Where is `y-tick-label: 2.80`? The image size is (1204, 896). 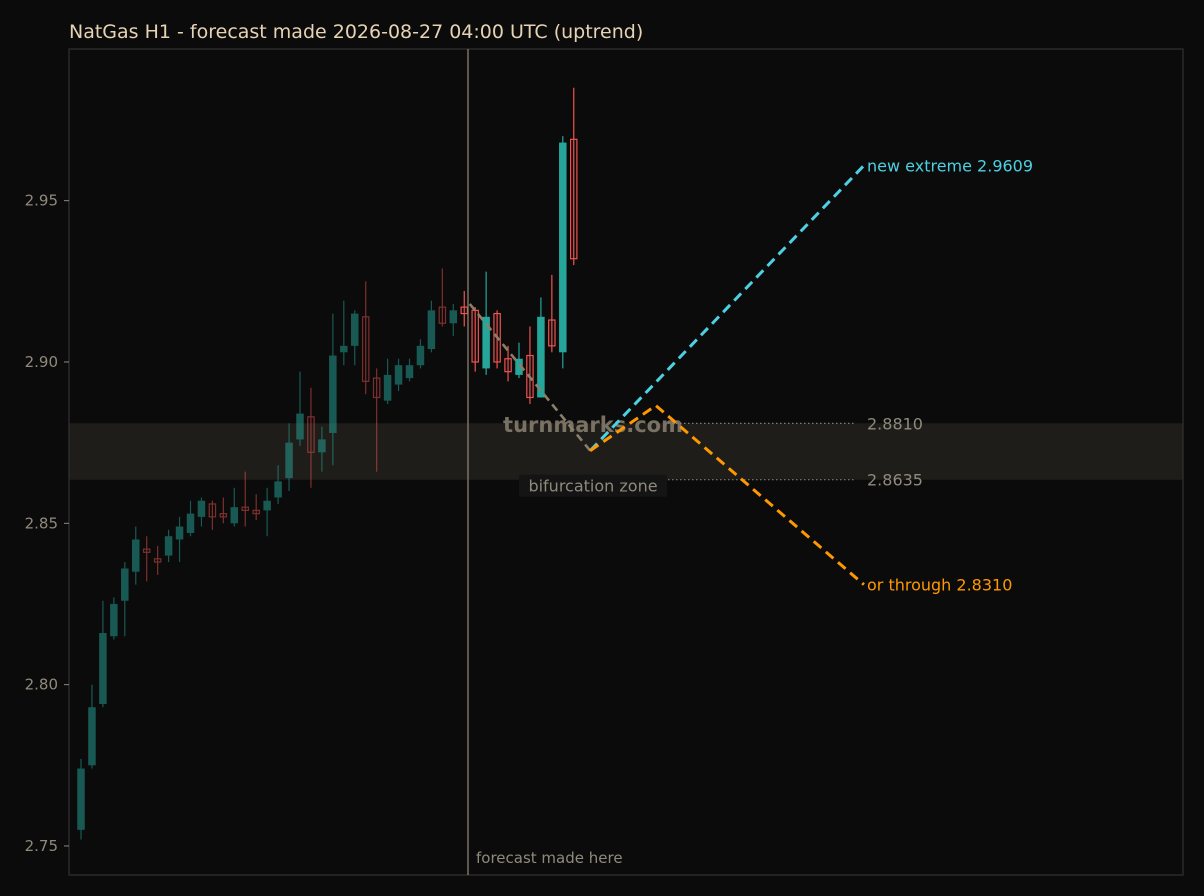 y-tick-label: 2.80 is located at coordinates (41, 685).